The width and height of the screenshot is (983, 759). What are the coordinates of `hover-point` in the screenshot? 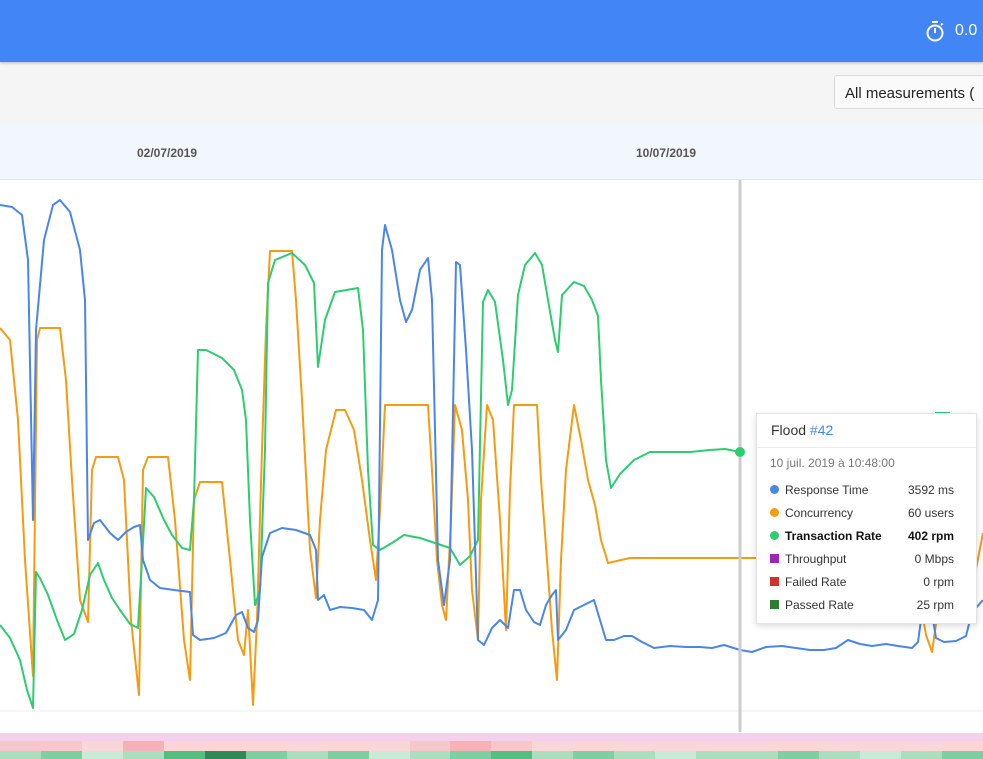 It's located at (740, 452).